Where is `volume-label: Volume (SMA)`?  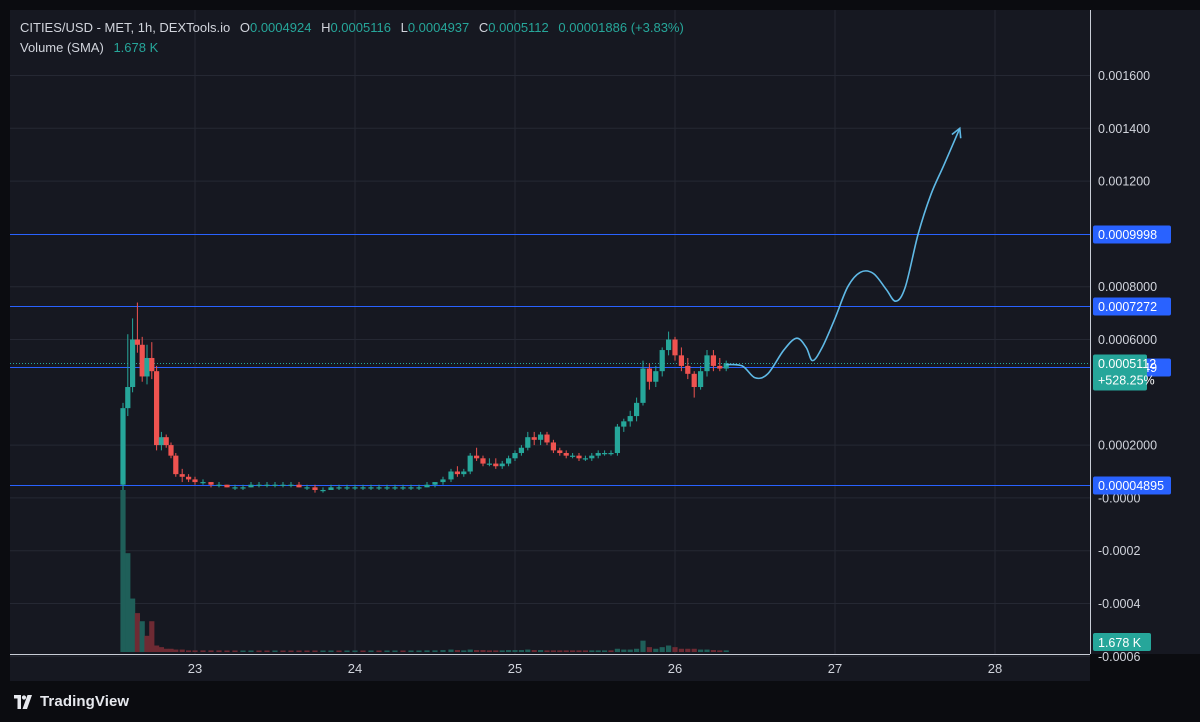 volume-label: Volume (SMA) is located at coordinates (62, 47).